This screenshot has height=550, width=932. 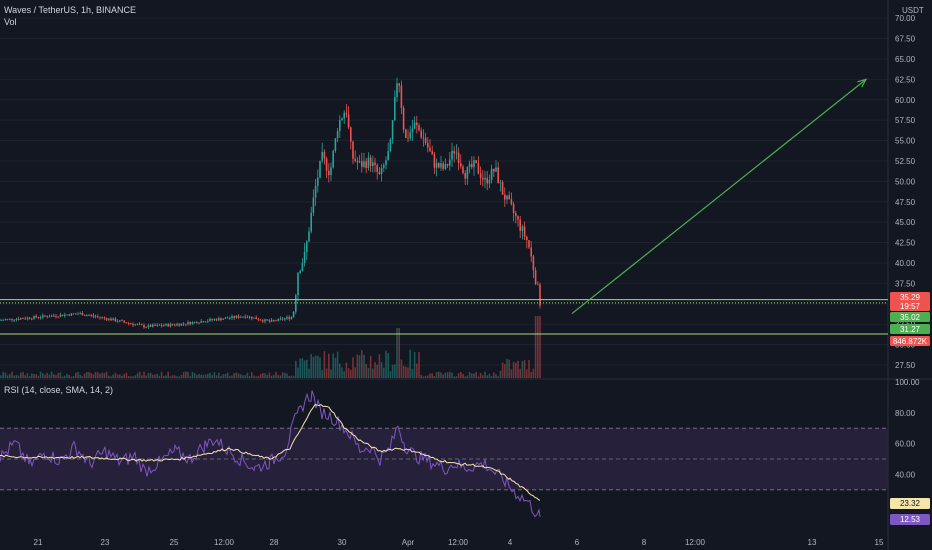 I want to click on trend-arrow, so click(x=719, y=196).